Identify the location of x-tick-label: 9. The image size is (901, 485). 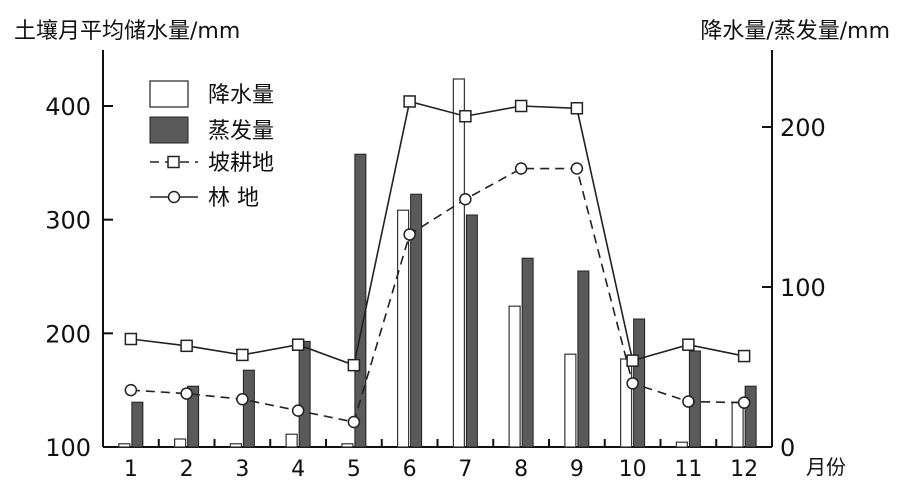
(577, 469).